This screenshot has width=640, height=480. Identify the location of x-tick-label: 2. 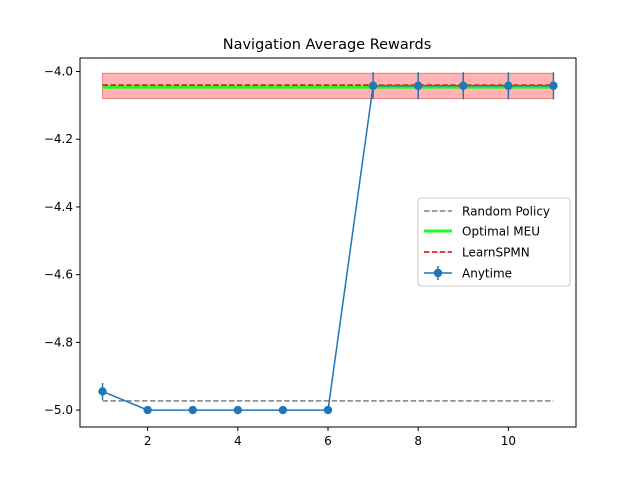
(148, 441).